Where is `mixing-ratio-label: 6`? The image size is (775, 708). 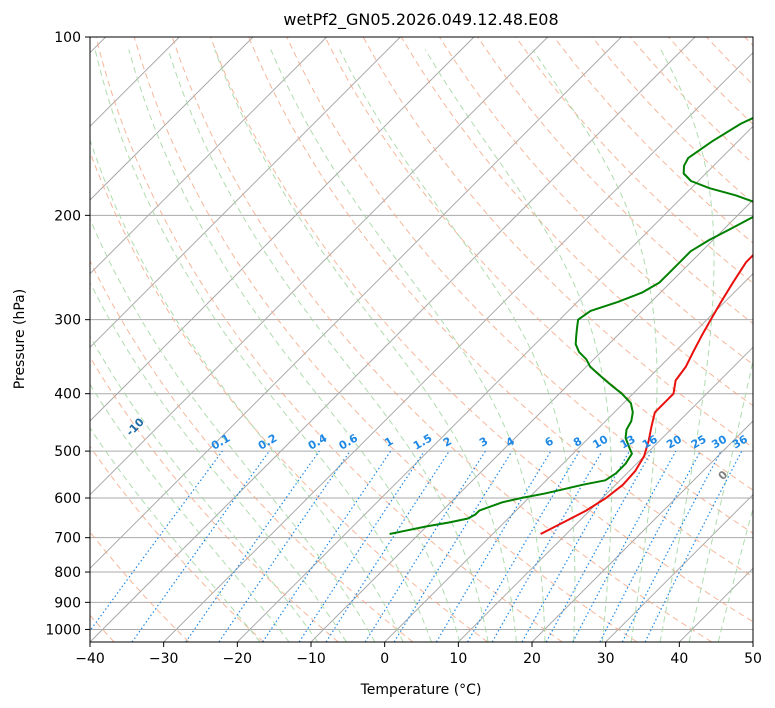
mixing-ratio-label: 6 is located at coordinates (549, 441).